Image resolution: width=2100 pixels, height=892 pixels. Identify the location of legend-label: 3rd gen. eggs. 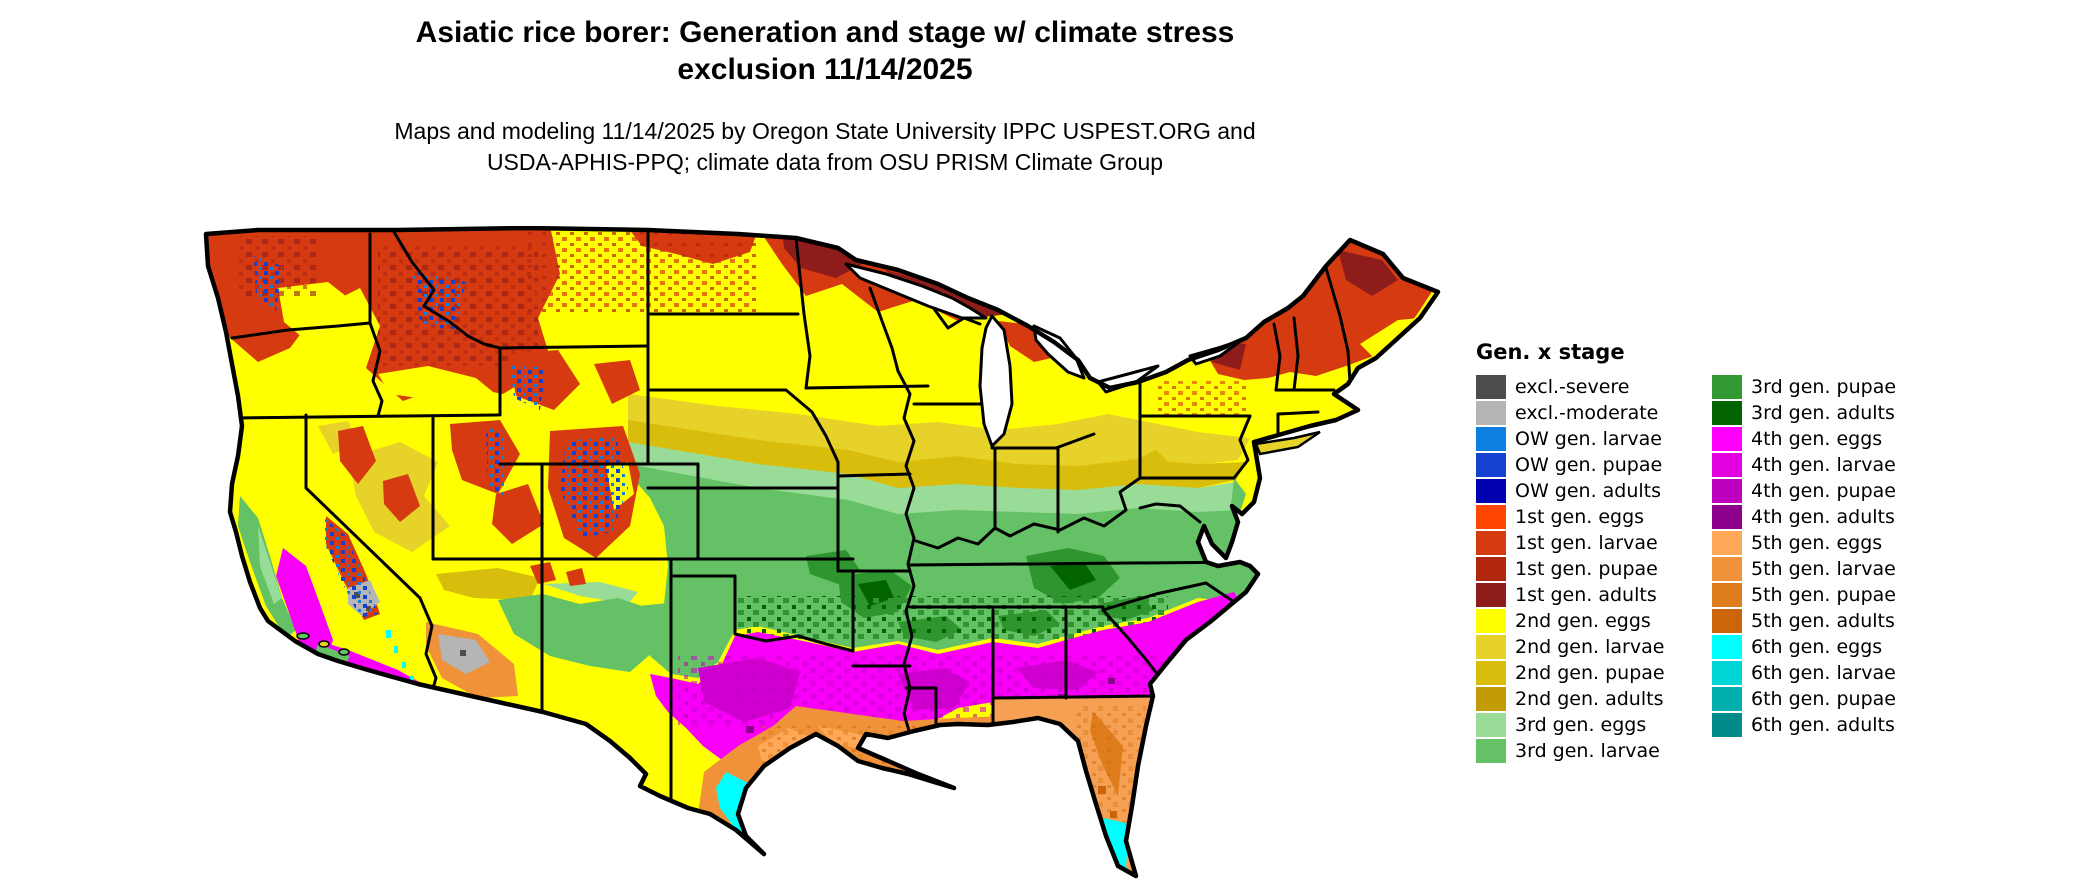
(1581, 725).